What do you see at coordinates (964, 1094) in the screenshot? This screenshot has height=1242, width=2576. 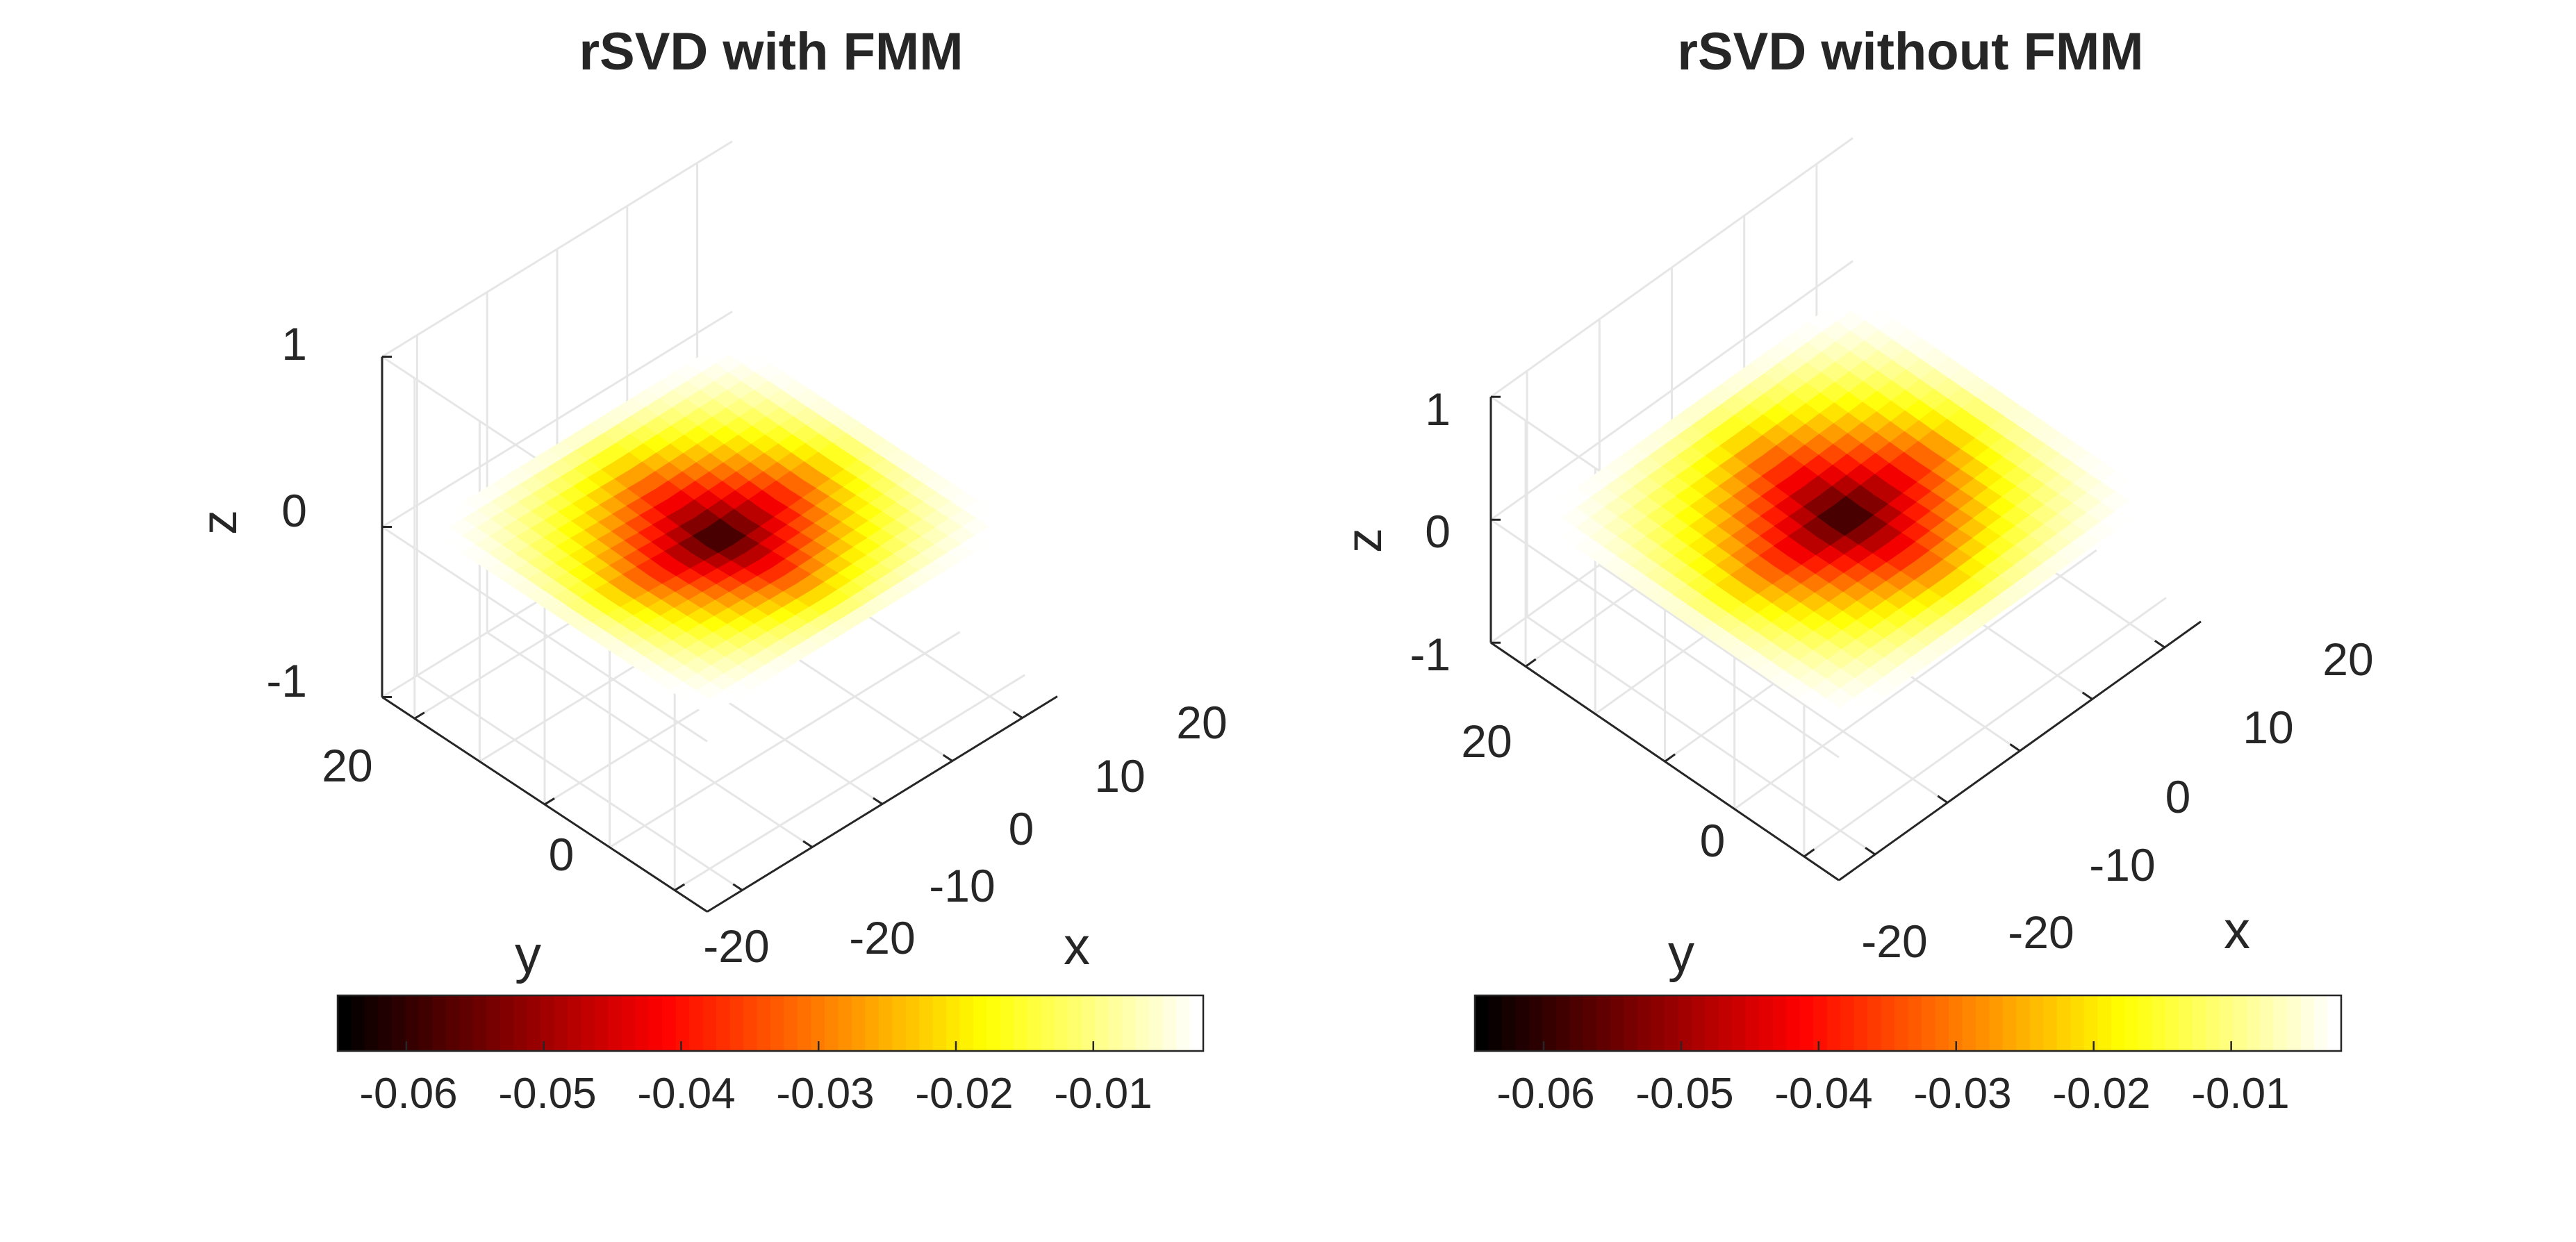 I see `colorbar-tick-label: -0.02` at bounding box center [964, 1094].